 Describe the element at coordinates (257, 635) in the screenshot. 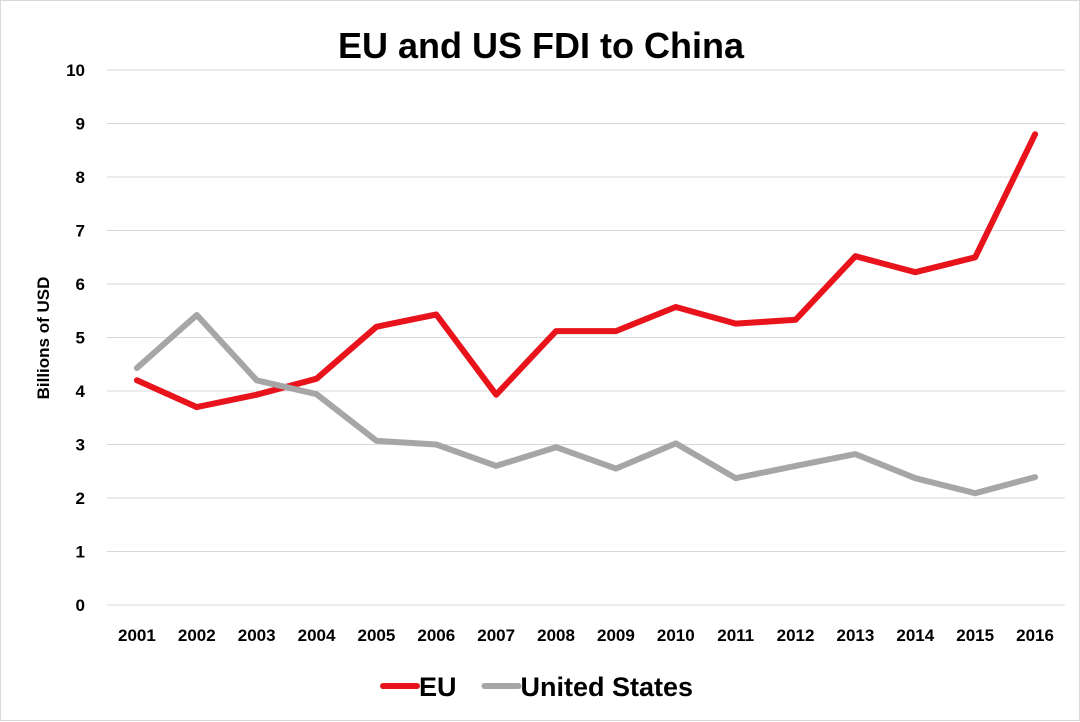

I see `x-tick-label: 2003` at that location.